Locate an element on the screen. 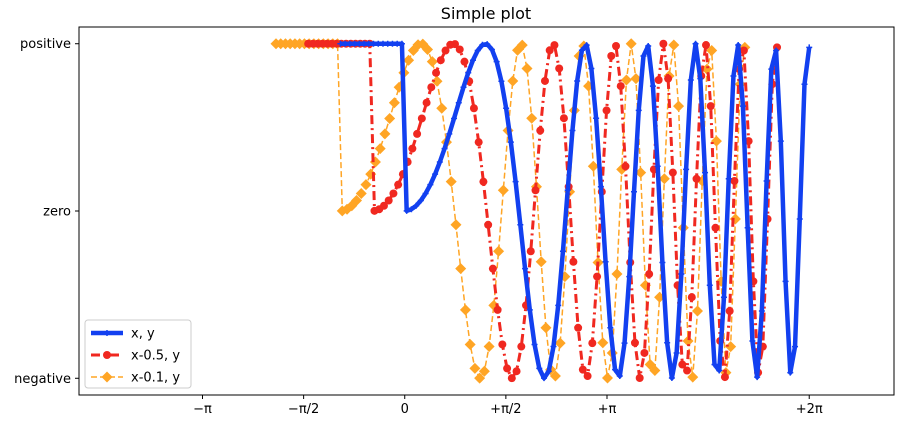  y-axis: positive zero negative is located at coordinates (46, 212).